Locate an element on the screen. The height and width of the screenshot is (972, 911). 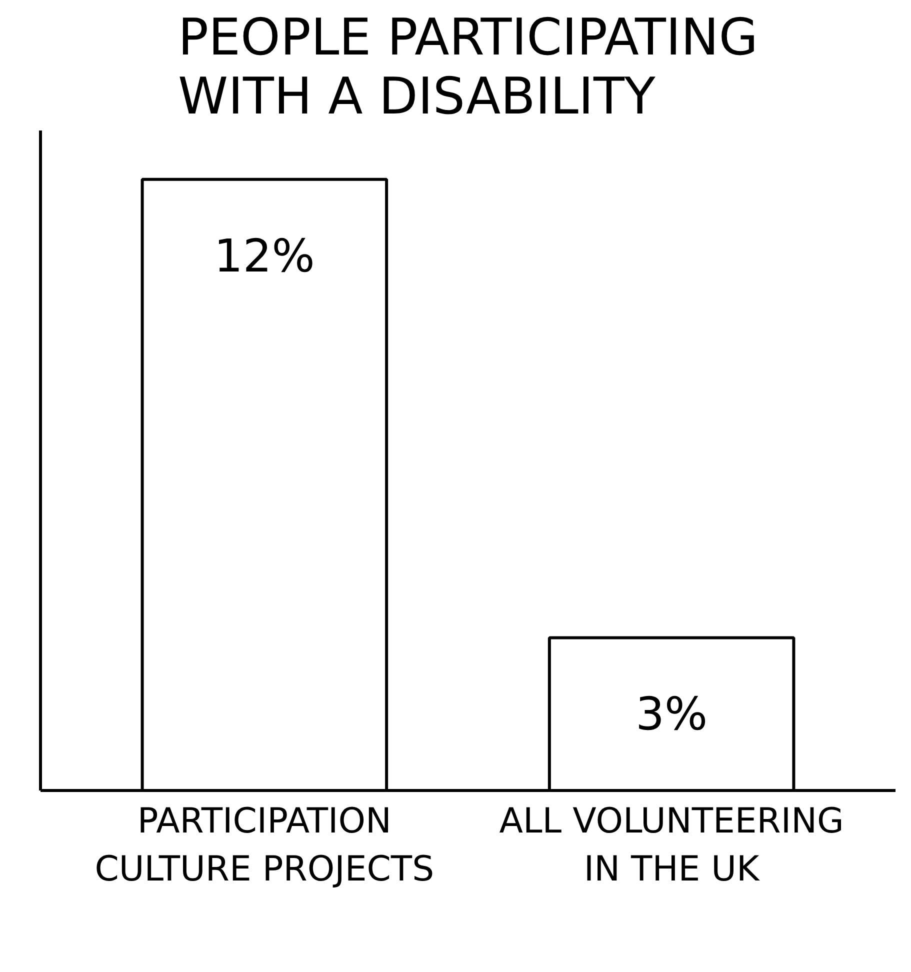
data-label: 3% is located at coordinates (672, 714).